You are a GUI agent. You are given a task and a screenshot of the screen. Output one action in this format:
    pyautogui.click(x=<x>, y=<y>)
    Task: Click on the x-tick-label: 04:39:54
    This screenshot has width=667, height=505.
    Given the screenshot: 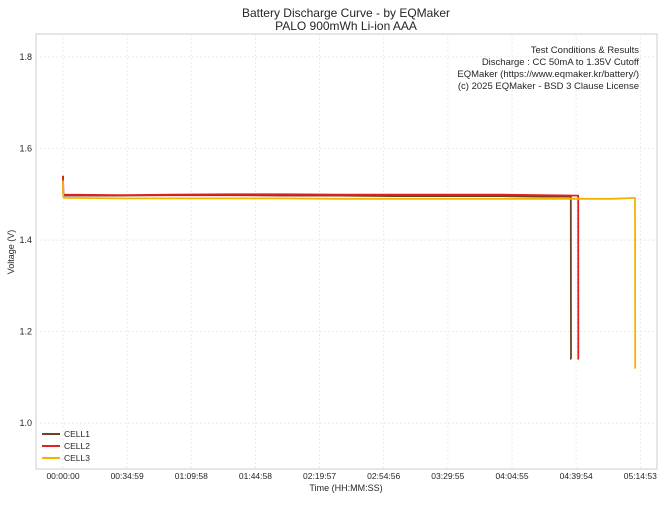 What is the action you would take?
    pyautogui.click(x=576, y=476)
    